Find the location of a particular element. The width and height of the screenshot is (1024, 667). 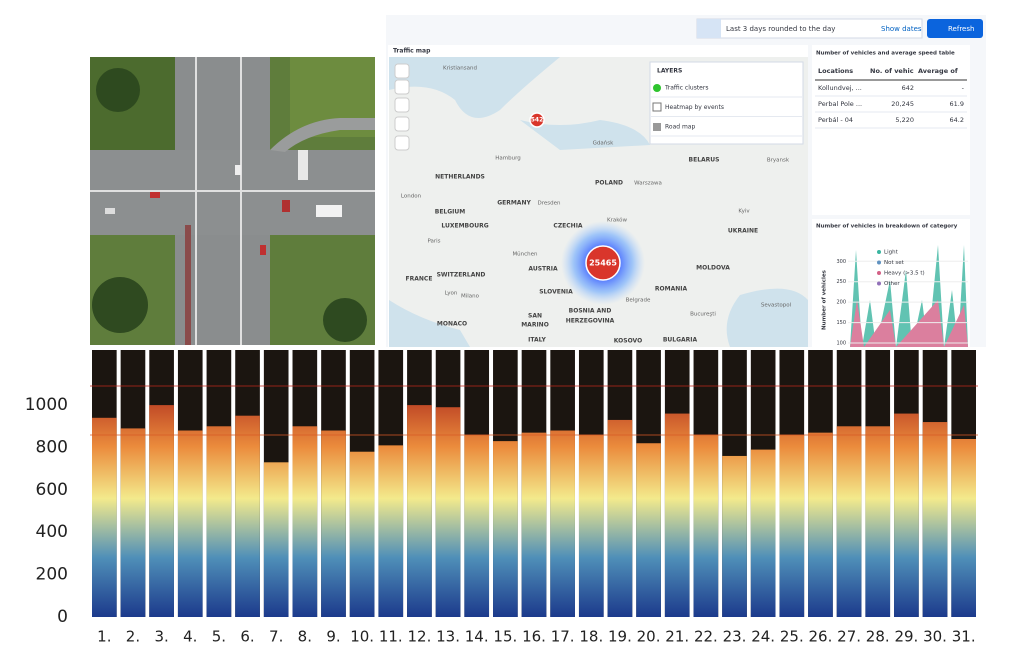

refresh-button is located at coordinates (955, 28).